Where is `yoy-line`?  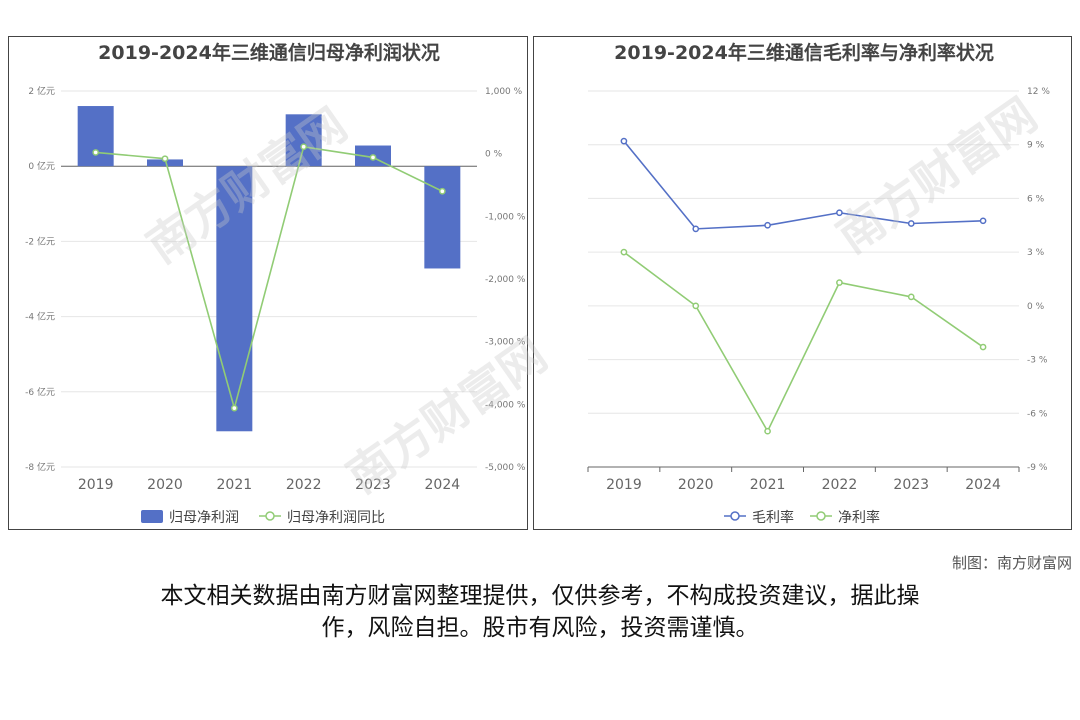
yoy-line is located at coordinates (269, 278).